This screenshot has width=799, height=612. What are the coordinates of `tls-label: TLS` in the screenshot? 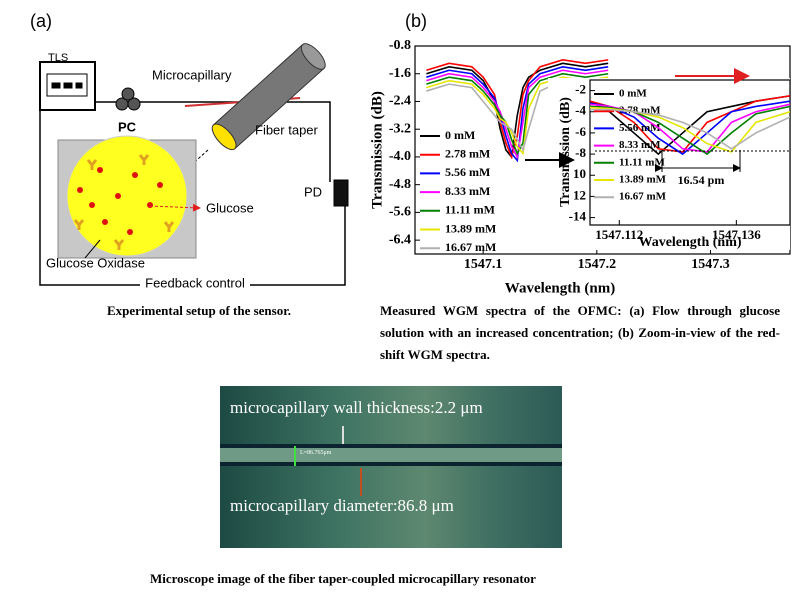 It's located at (58, 58).